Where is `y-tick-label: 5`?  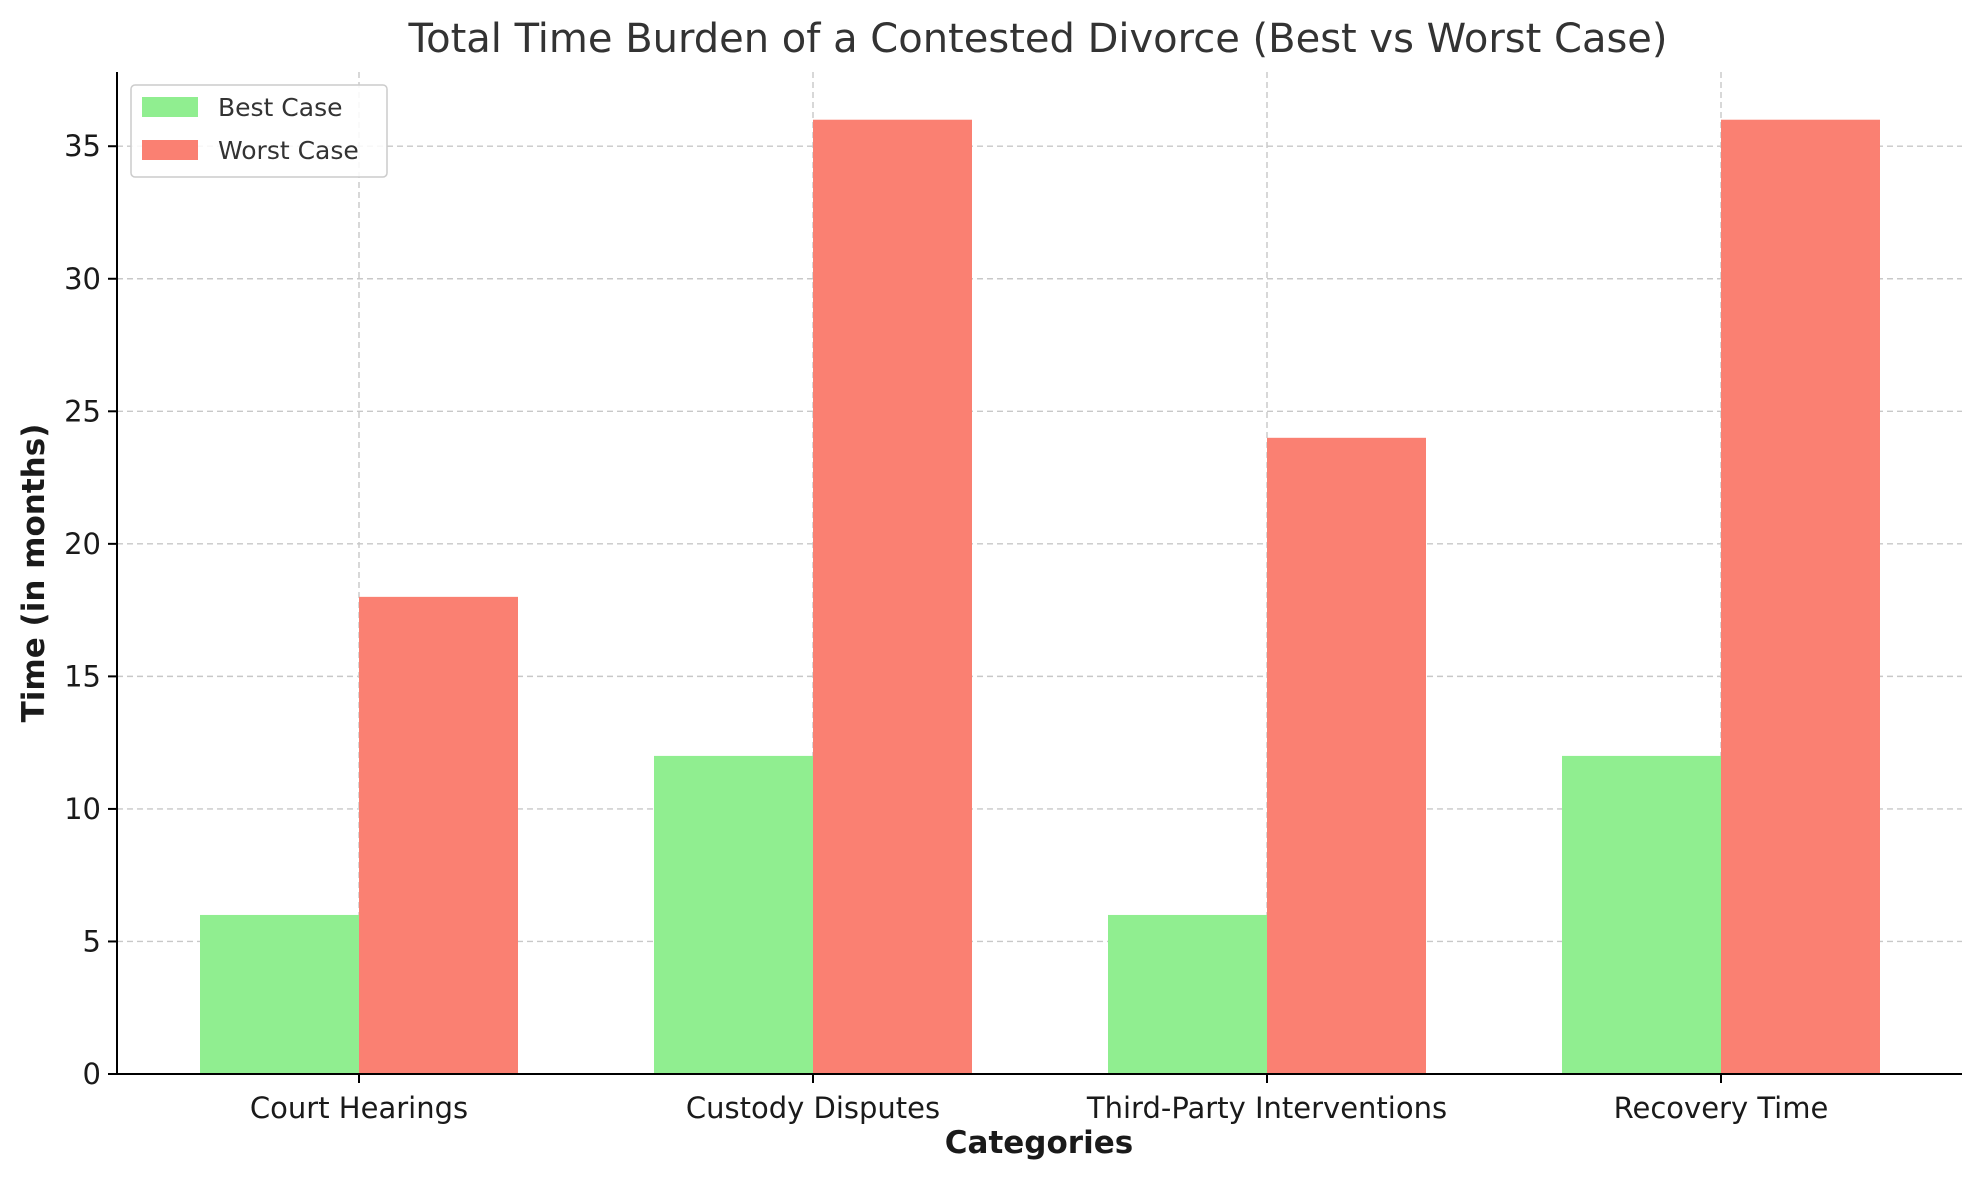 y-tick-label: 5 is located at coordinates (92, 941).